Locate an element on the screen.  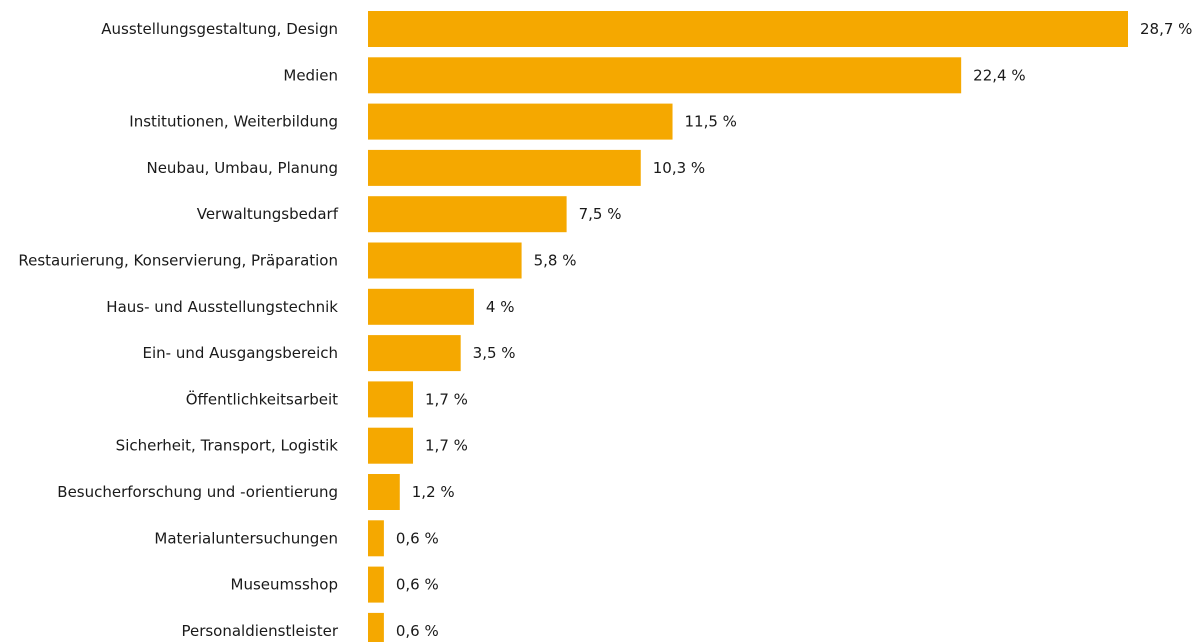
category-label: Personaldienstleister is located at coordinates (259, 631).